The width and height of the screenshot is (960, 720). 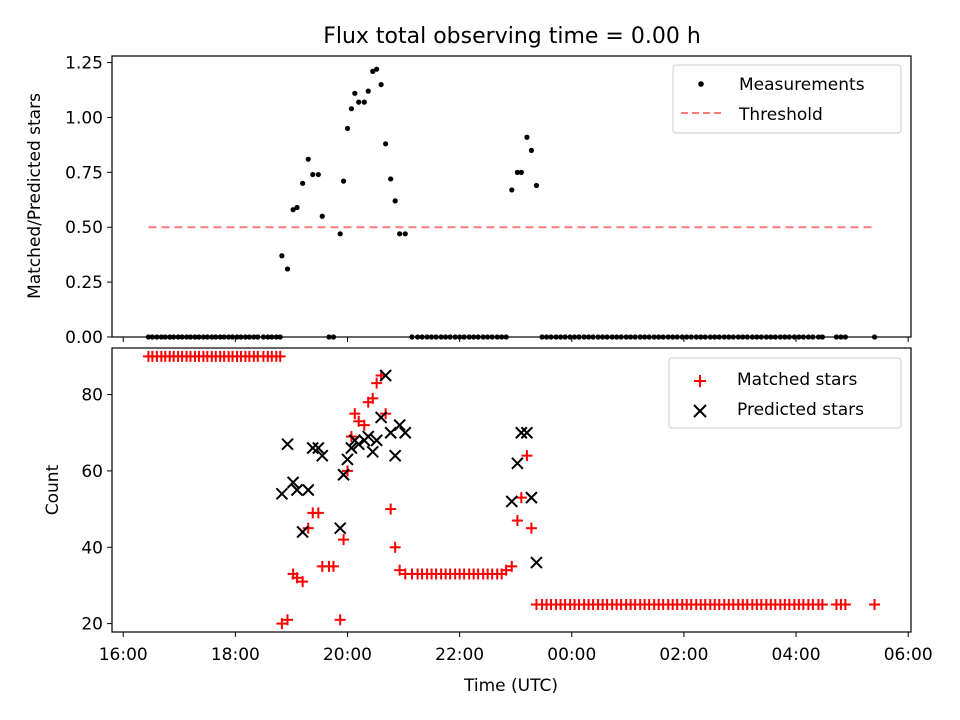 I want to click on bottom-y-tick-label: 80, so click(x=92, y=396).